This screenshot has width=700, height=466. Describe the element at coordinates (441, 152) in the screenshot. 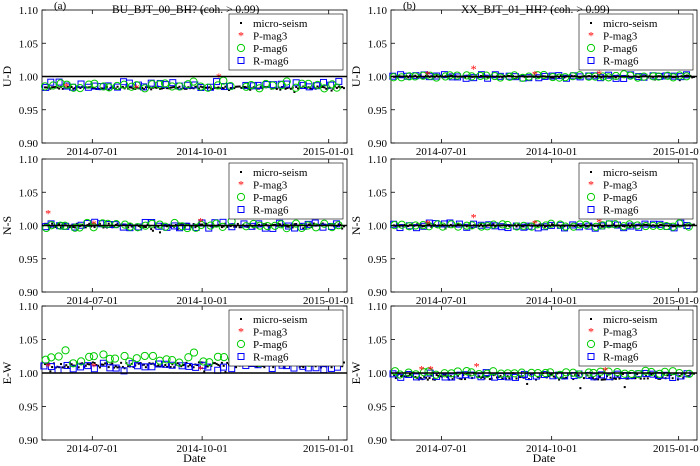

I see `x-tick-label: 2014-07-01` at that location.